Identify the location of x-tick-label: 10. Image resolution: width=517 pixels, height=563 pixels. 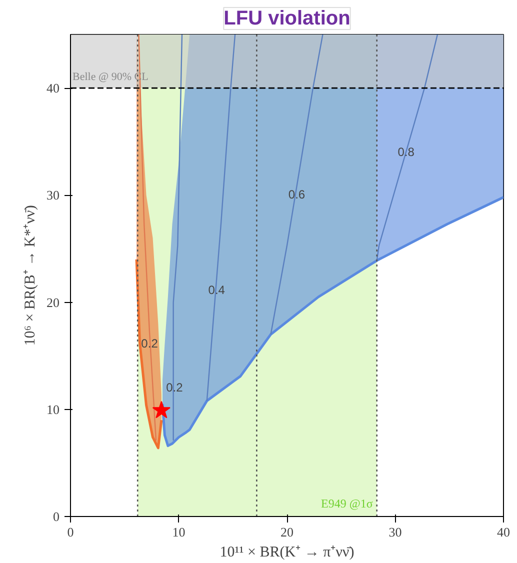
(179, 532).